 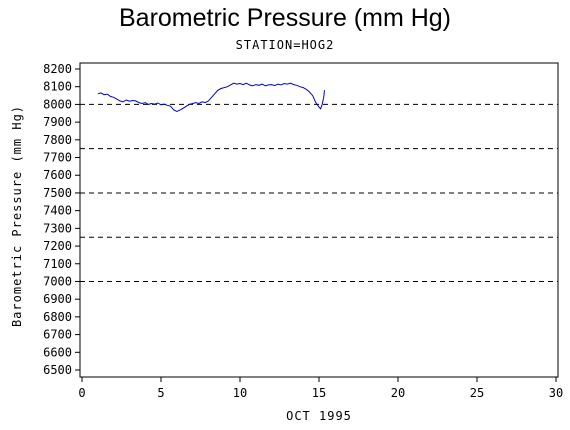 I want to click on y-tick-label: 7300, so click(x=57, y=228).